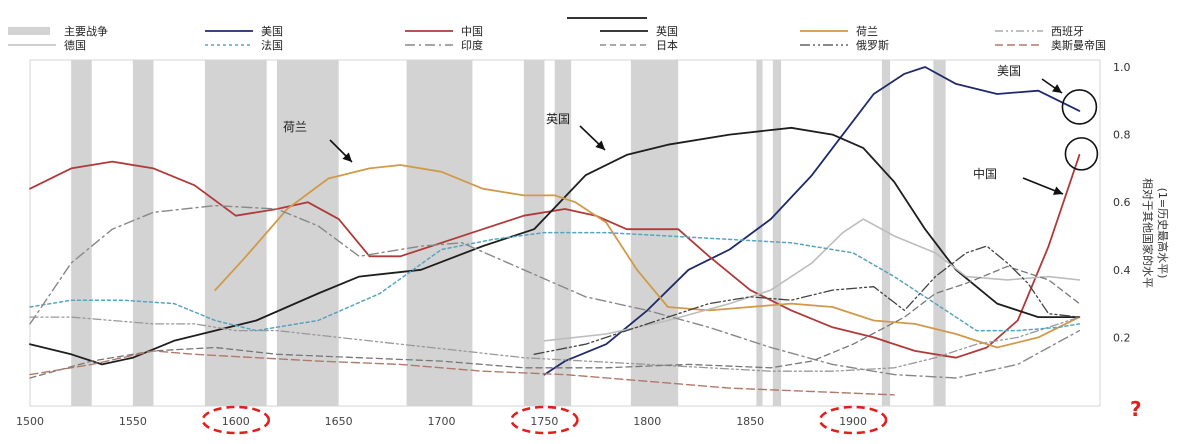 The width and height of the screenshot is (1194, 444). What do you see at coordinates (47, 45) in the screenshot?
I see `legend-item-germany: 德国` at bounding box center [47, 45].